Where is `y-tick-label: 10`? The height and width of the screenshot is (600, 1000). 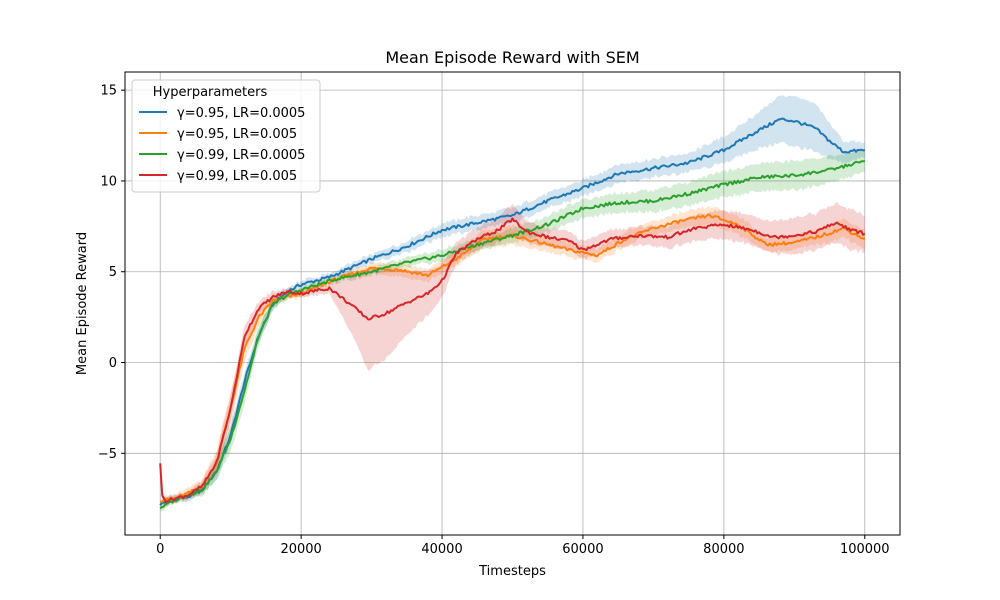
y-tick-label: 10 is located at coordinates (108, 181).